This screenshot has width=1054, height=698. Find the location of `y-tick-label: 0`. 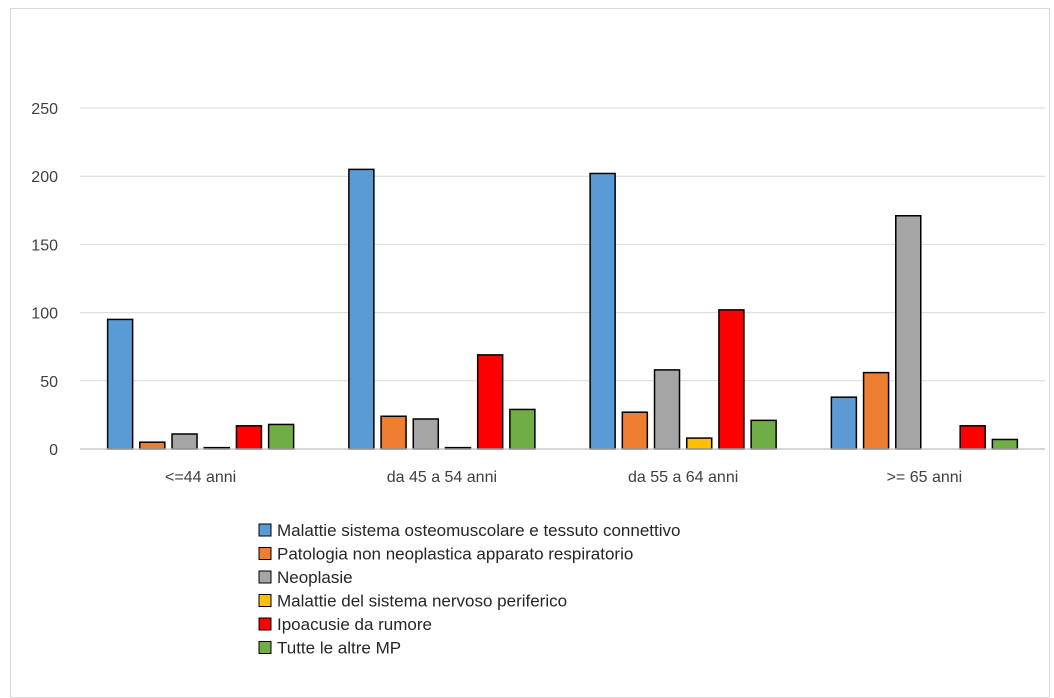

y-tick-label: 0 is located at coordinates (53, 450).